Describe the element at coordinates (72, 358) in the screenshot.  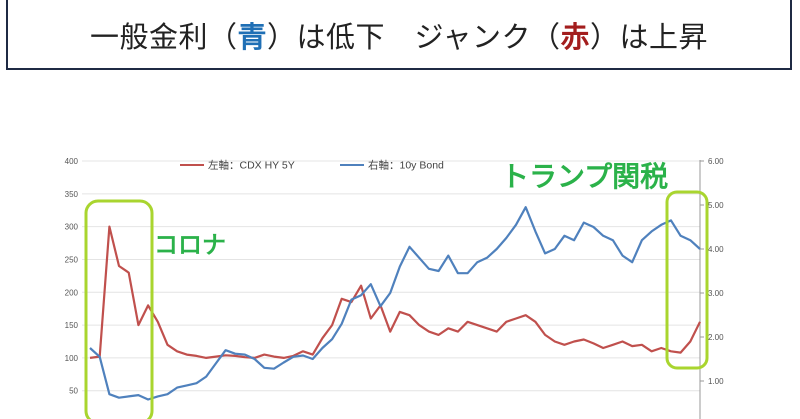
I see `left-tick-label: 100` at that location.